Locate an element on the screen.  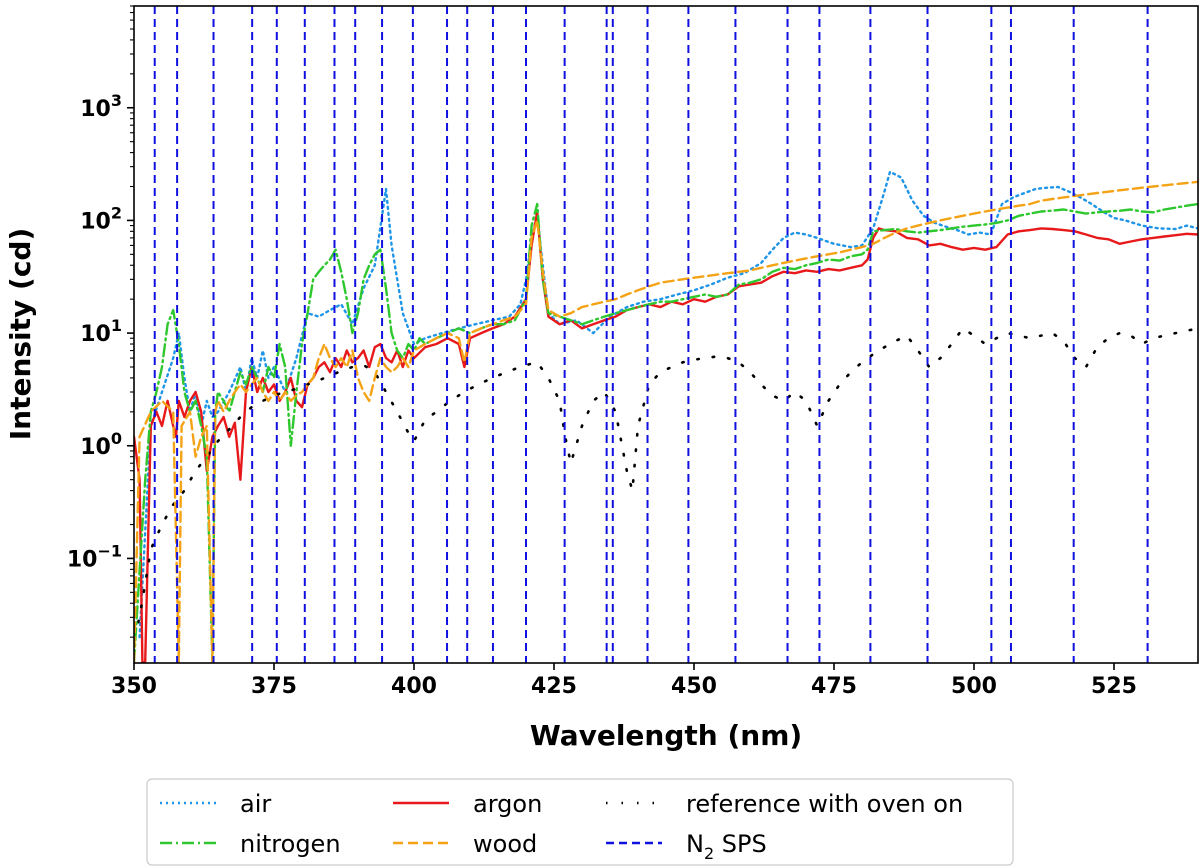
y-axis-ticks: 10⁻¹ 10⁰ 10¹ 10² 10³ is located at coordinates (100, 321).